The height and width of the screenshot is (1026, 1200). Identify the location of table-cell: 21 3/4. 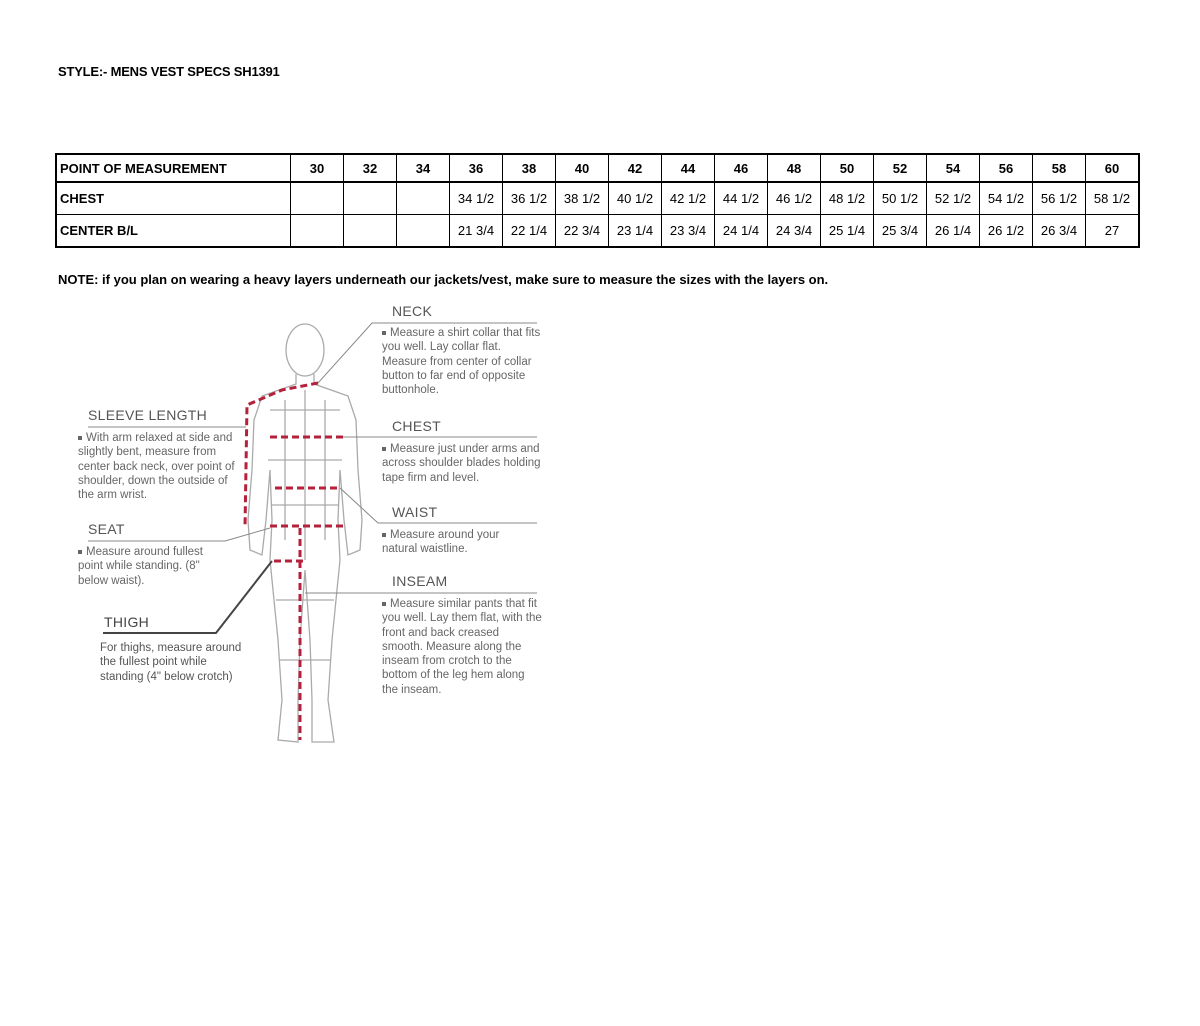
(476, 231).